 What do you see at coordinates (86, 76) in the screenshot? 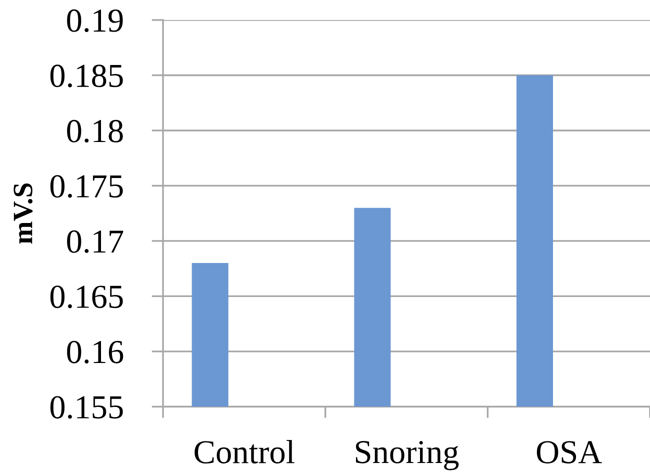
I see `y-tick-label: 0.185` at bounding box center [86, 76].